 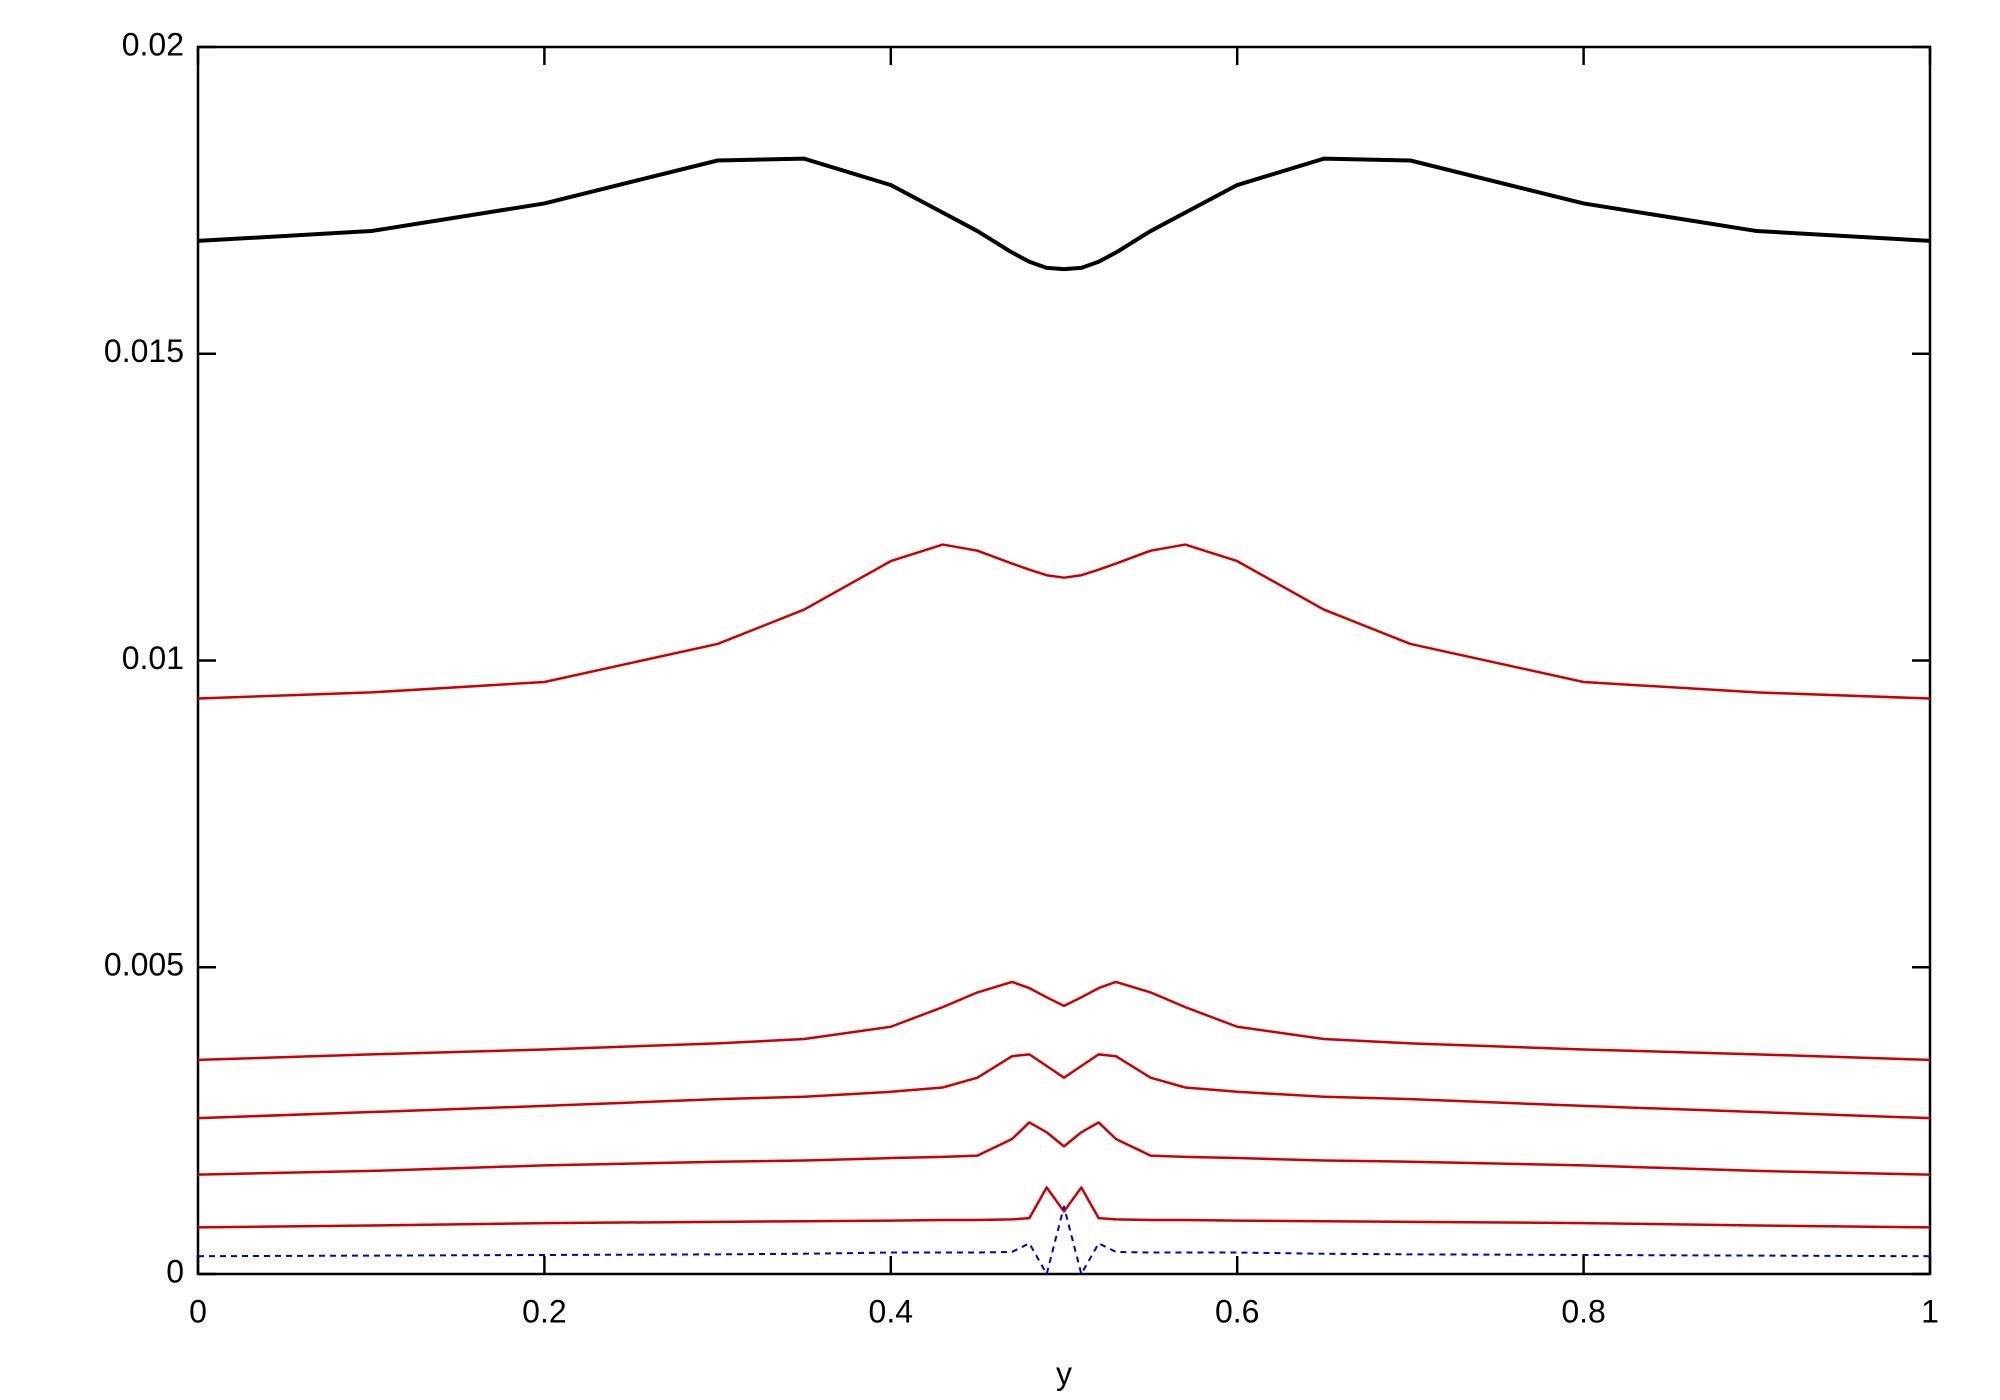 What do you see at coordinates (153, 44) in the screenshot?
I see `y-tick-label: 0.02` at bounding box center [153, 44].